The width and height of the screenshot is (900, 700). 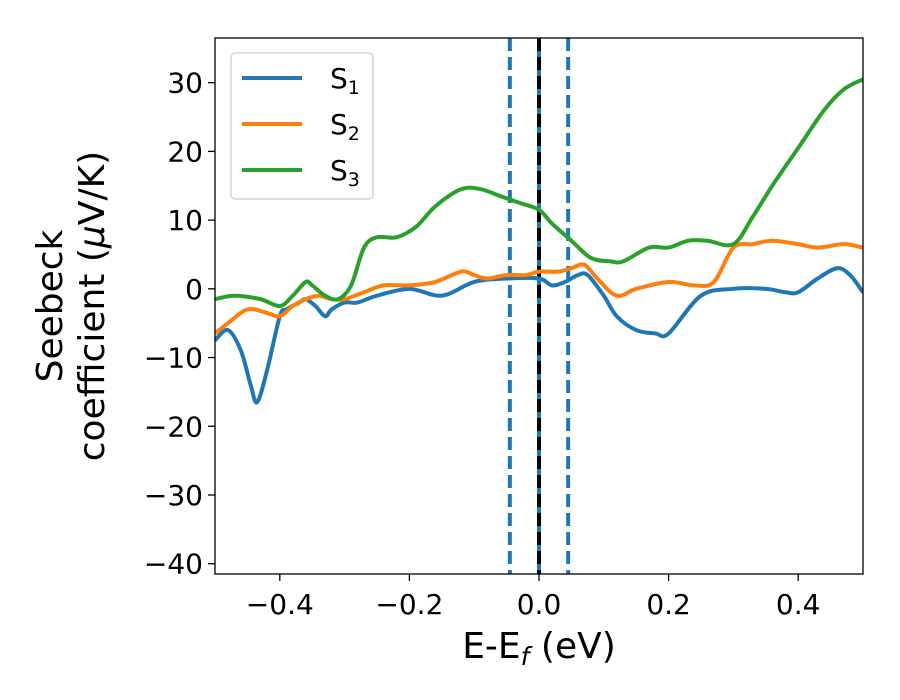 I want to click on series-line-s2, so click(x=539, y=287).